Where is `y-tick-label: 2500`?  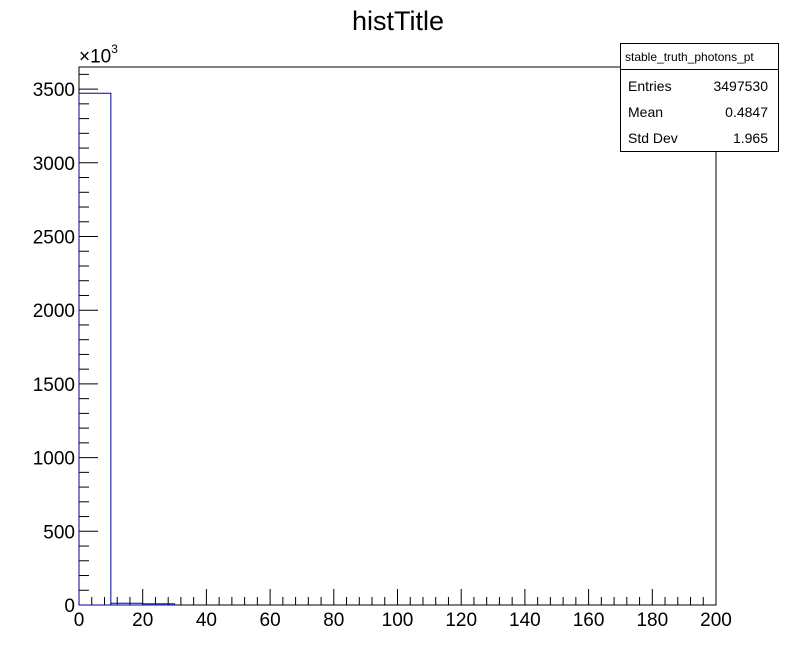 y-tick-label: 2500 is located at coordinates (54, 238).